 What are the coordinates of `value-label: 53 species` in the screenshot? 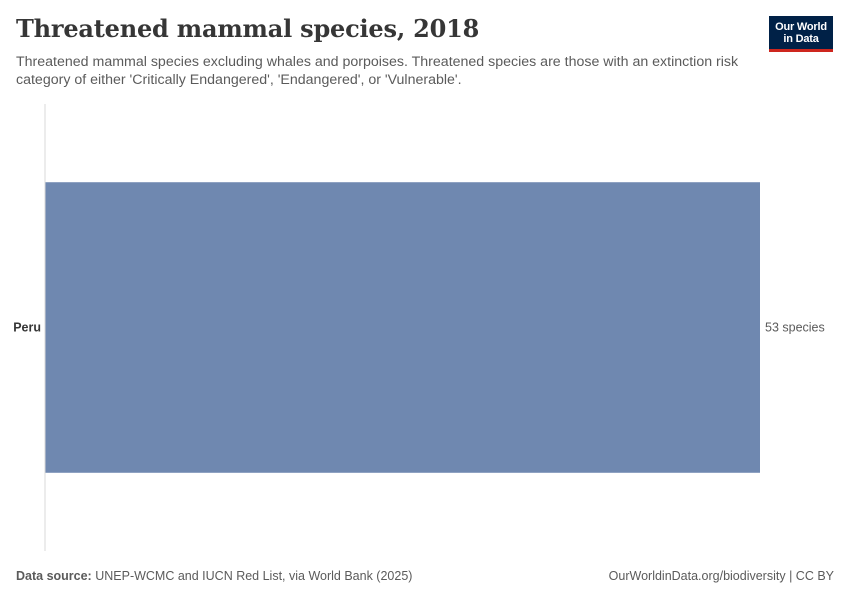 It's located at (795, 328).